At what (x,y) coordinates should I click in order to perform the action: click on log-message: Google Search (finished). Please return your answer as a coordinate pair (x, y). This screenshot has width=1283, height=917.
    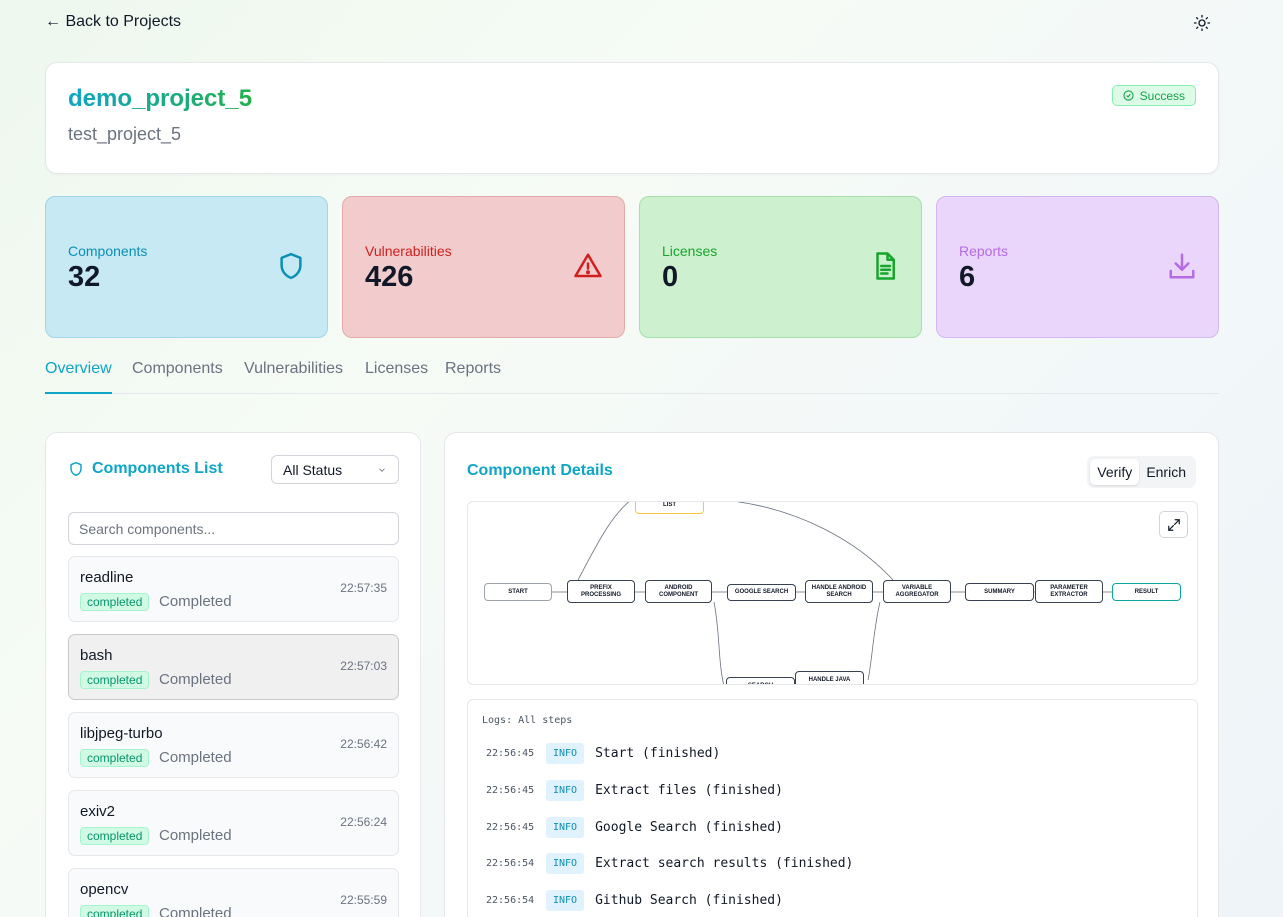
    Looking at the image, I should click on (689, 827).